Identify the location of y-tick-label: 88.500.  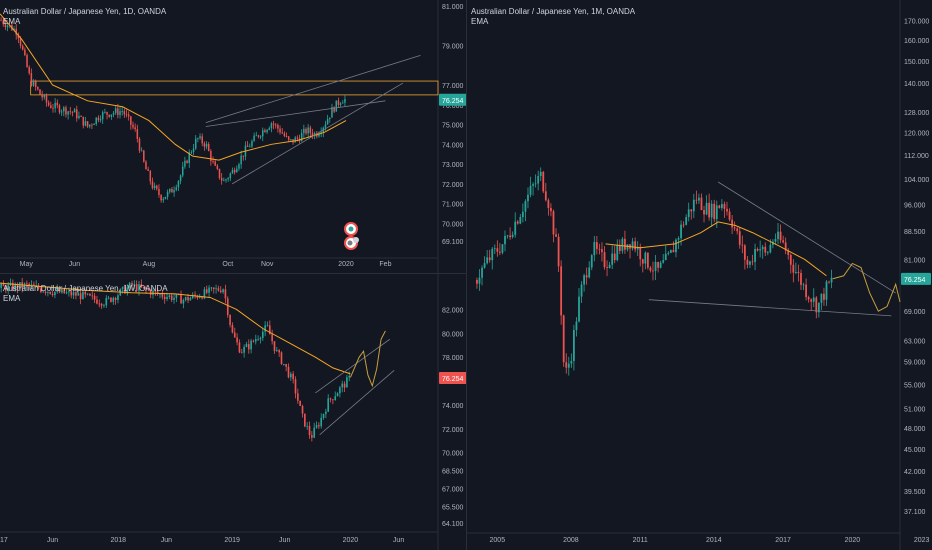
(915, 232).